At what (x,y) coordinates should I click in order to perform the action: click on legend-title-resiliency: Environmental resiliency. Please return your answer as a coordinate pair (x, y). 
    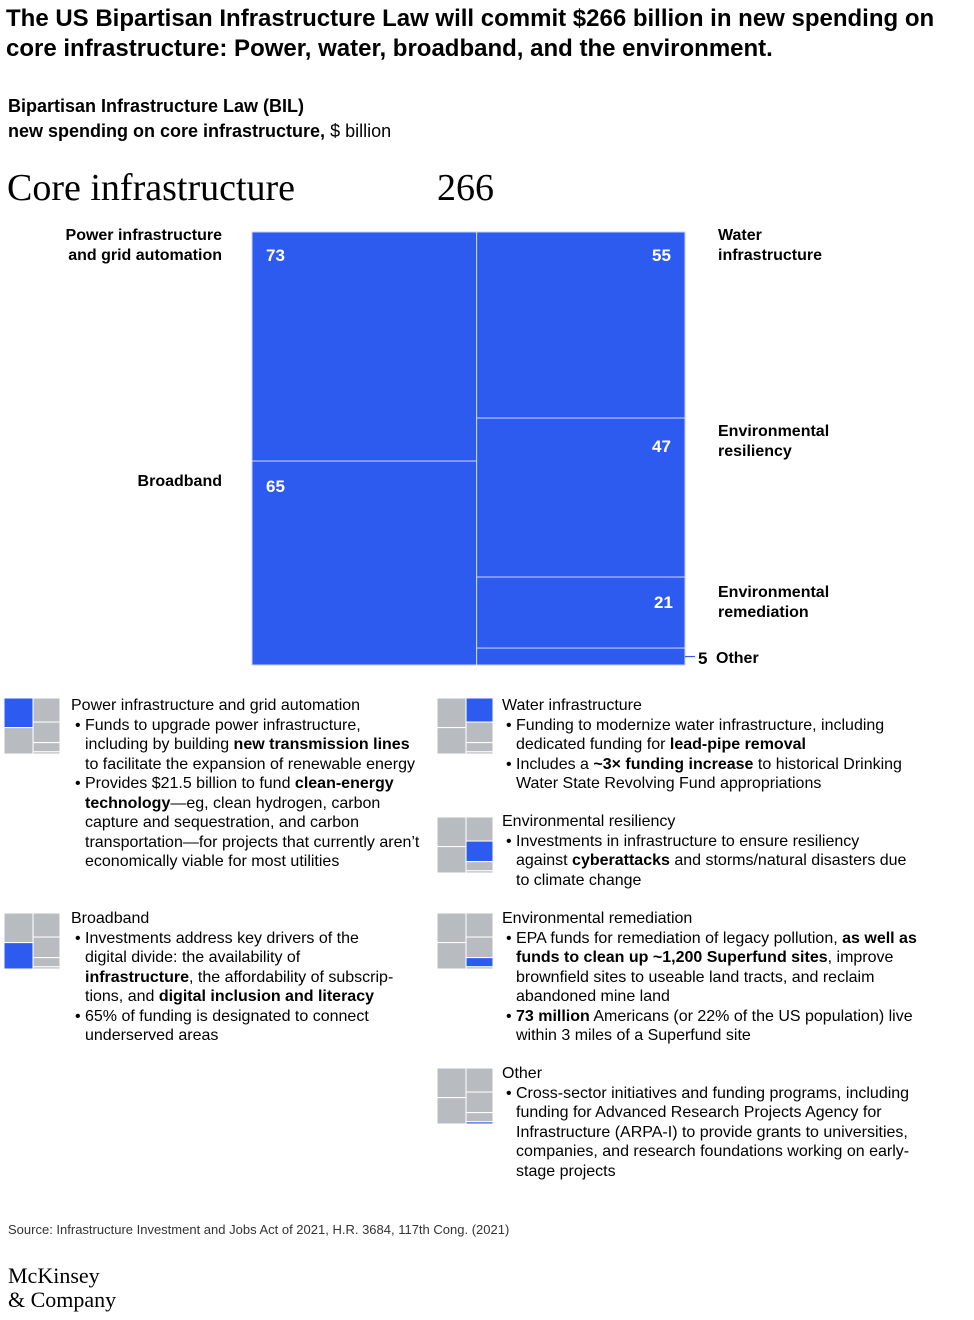
    Looking at the image, I should click on (589, 821).